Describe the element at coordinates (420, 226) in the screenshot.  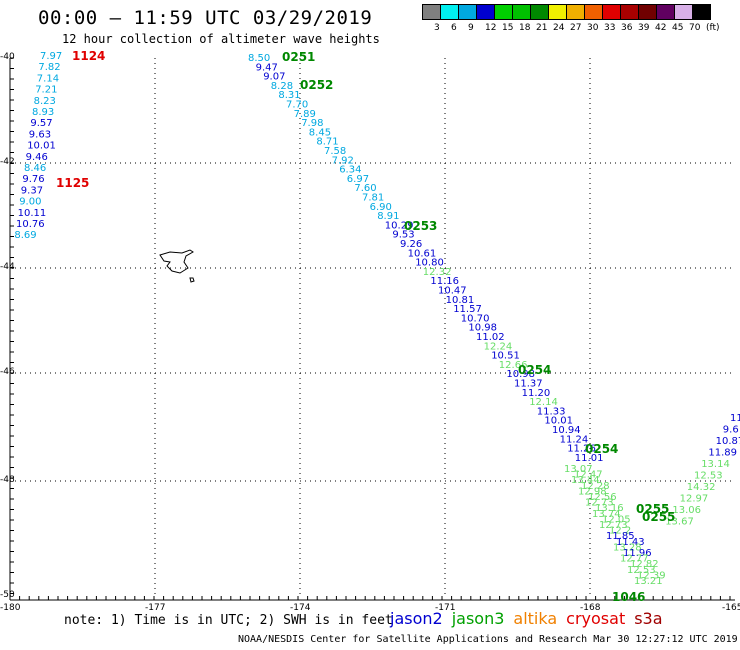
I see `time-label: 0253` at that location.